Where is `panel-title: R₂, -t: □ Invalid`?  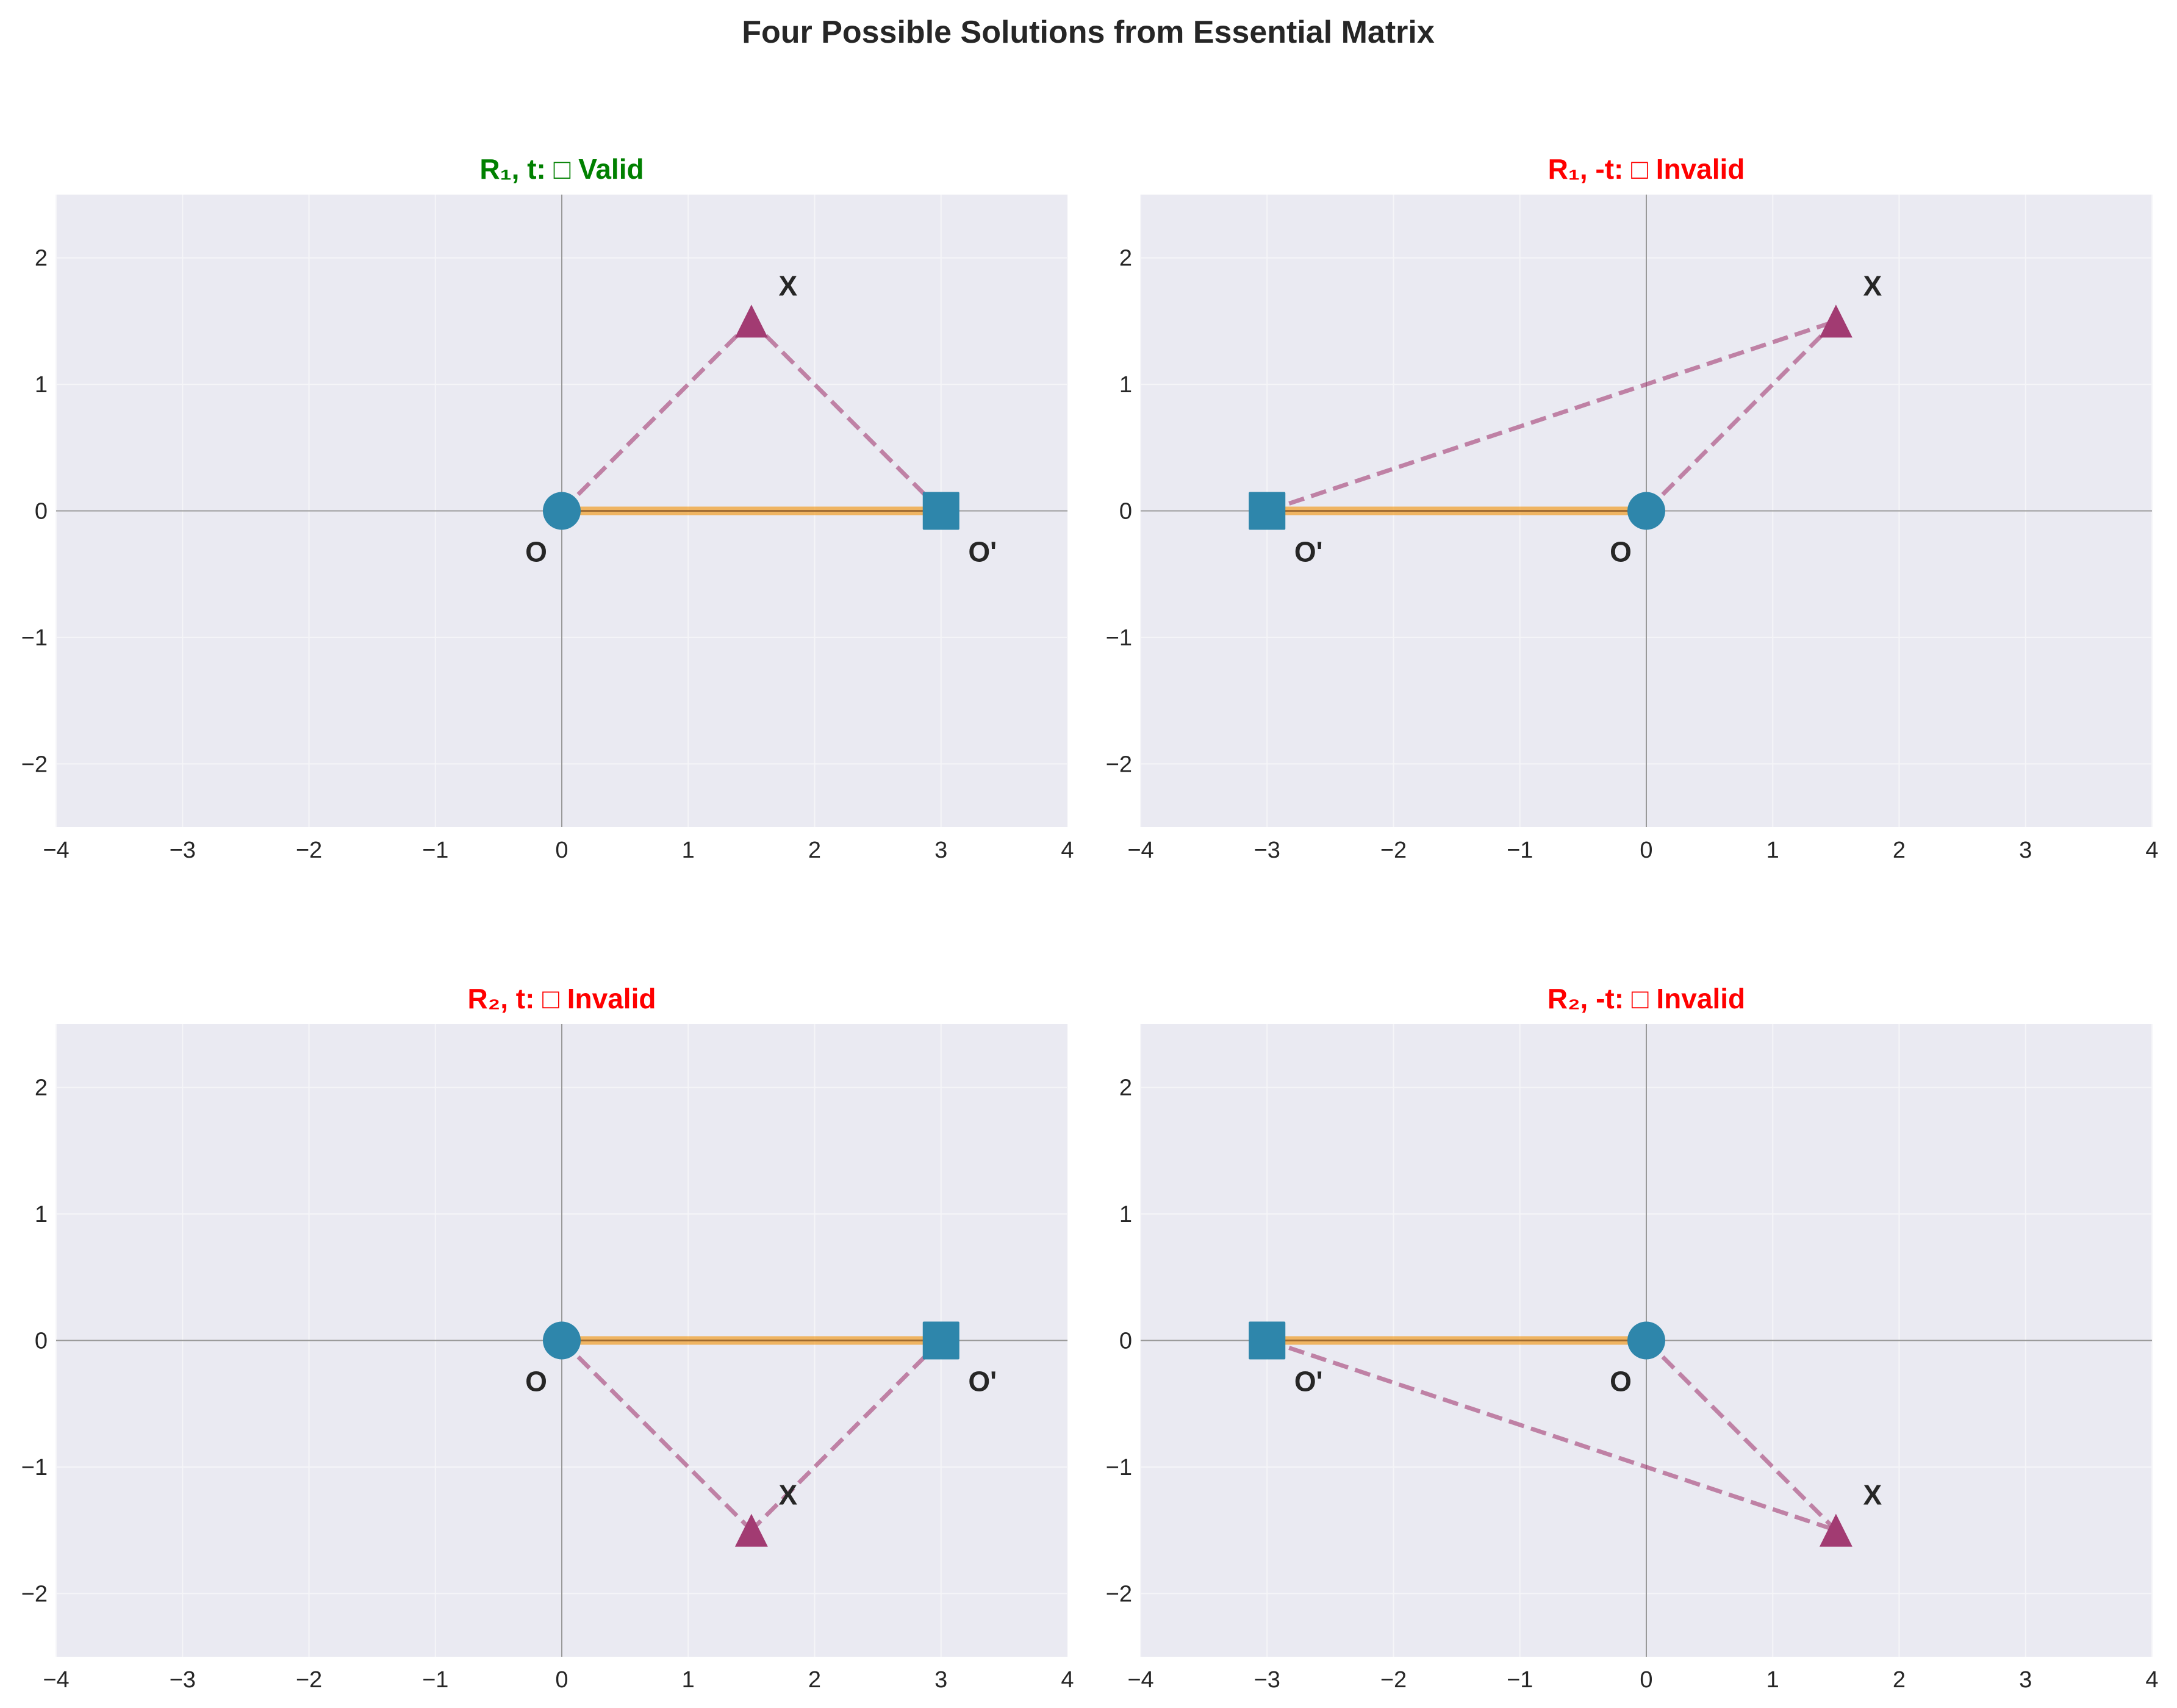
panel-title: R₂, -t: □ Invalid is located at coordinates (1647, 998).